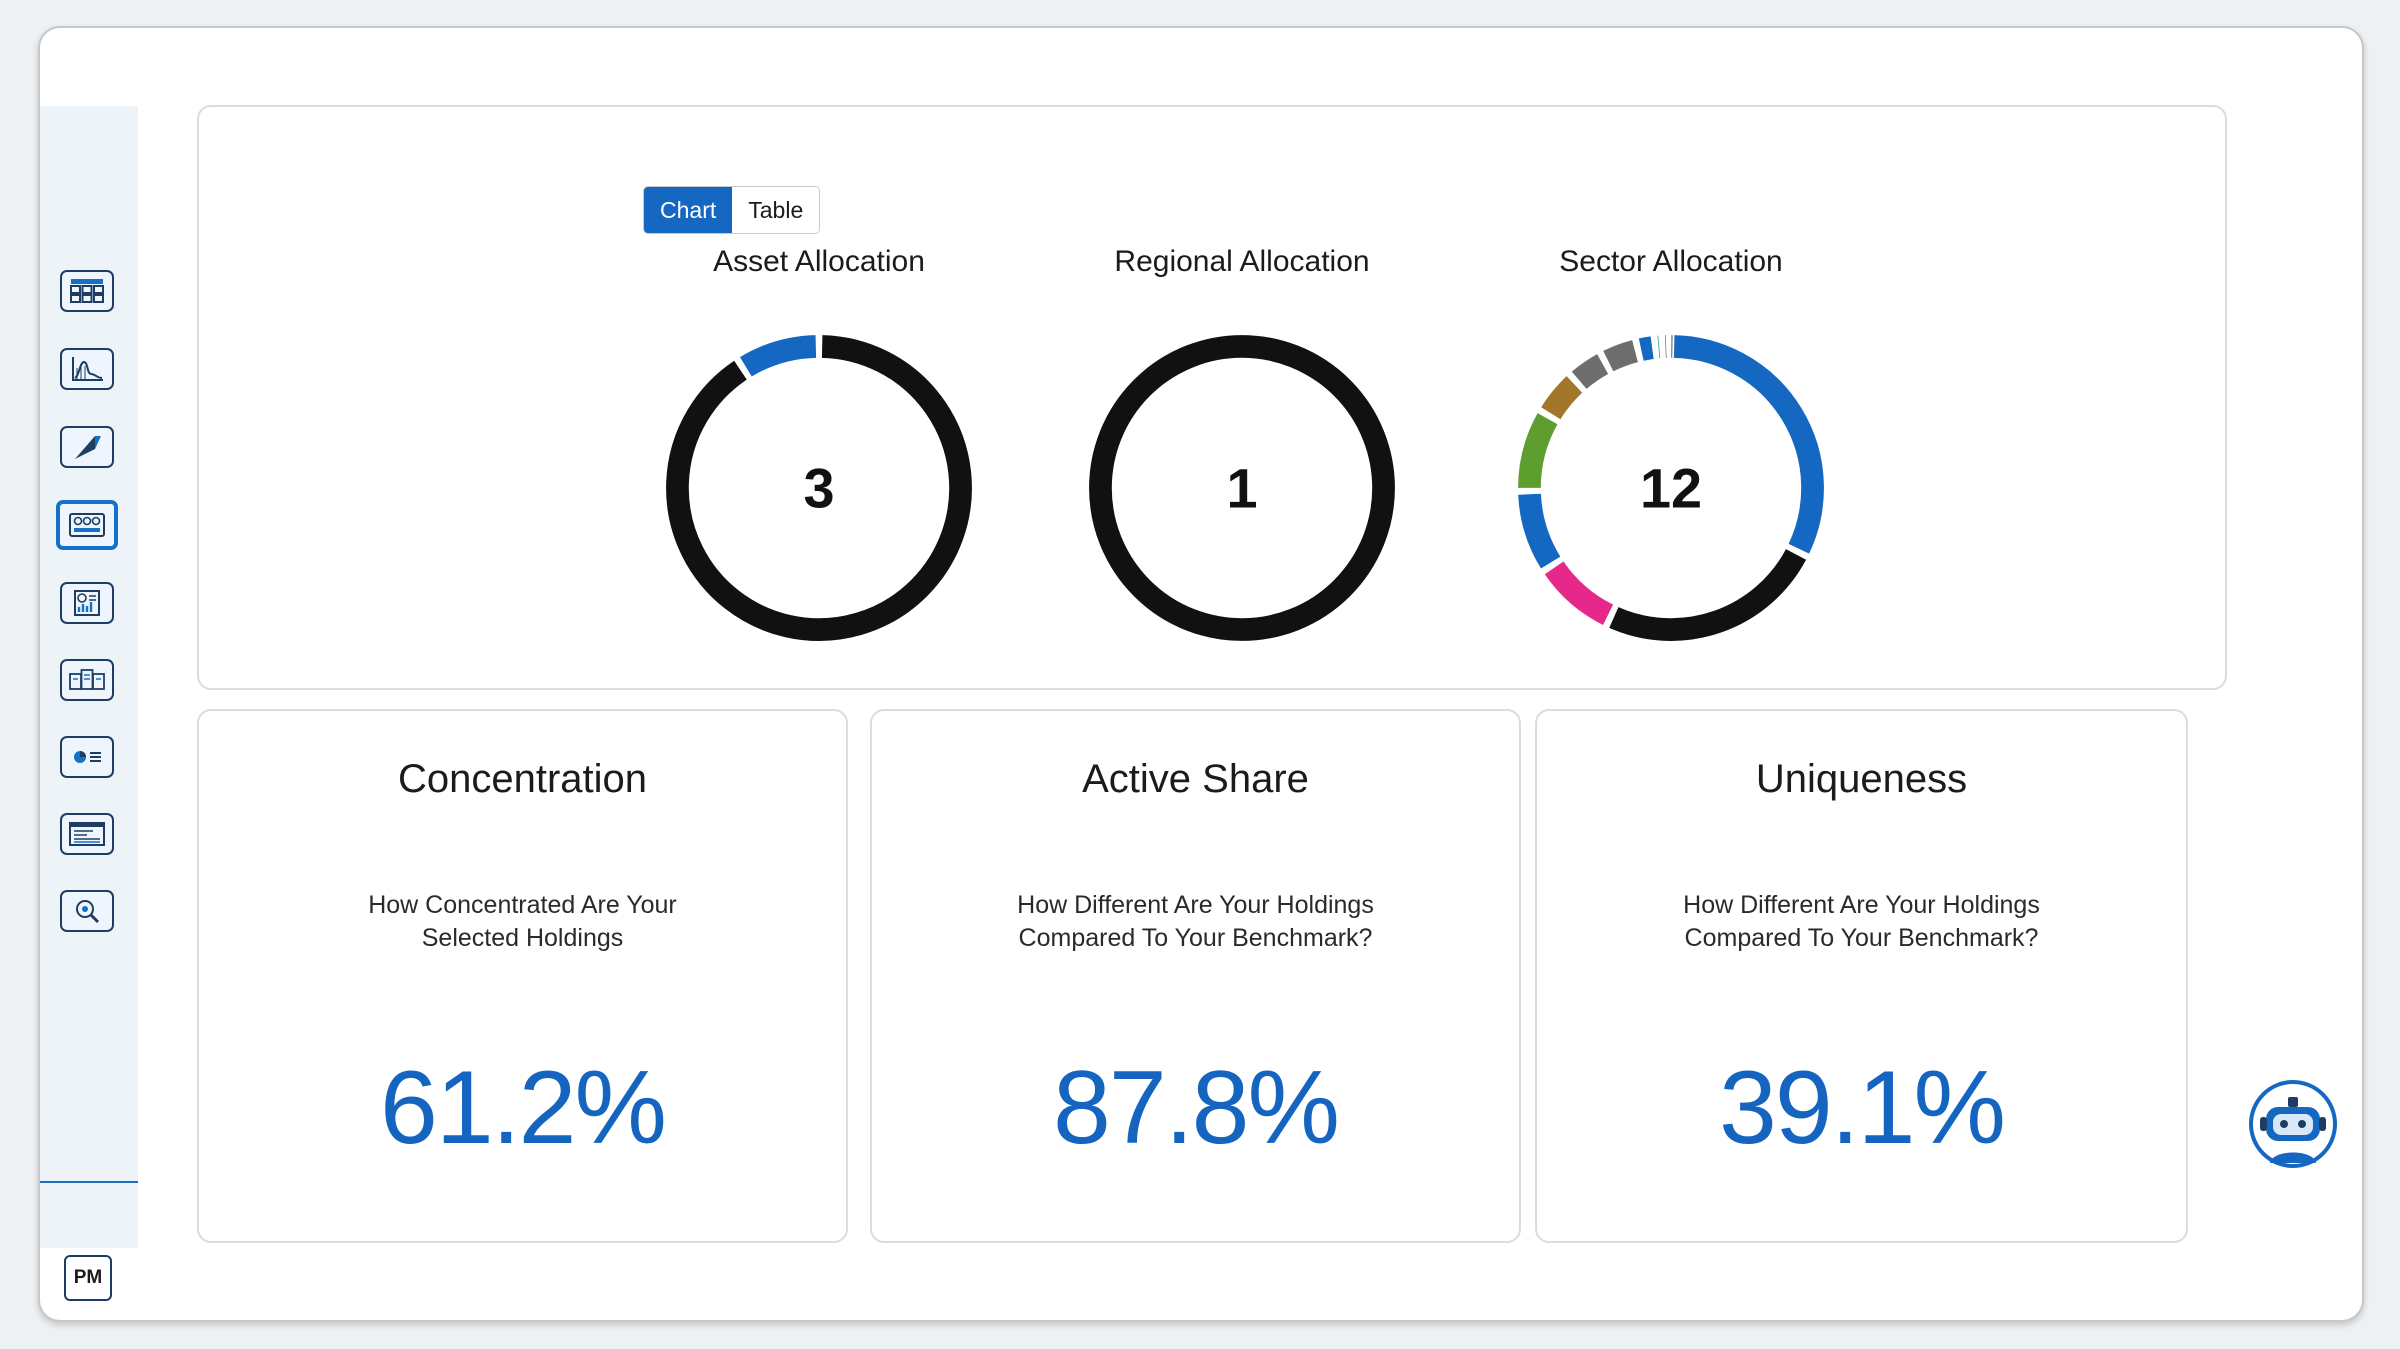  Describe the element at coordinates (1195, 779) in the screenshot. I see `active-share-title: Active Share` at that location.